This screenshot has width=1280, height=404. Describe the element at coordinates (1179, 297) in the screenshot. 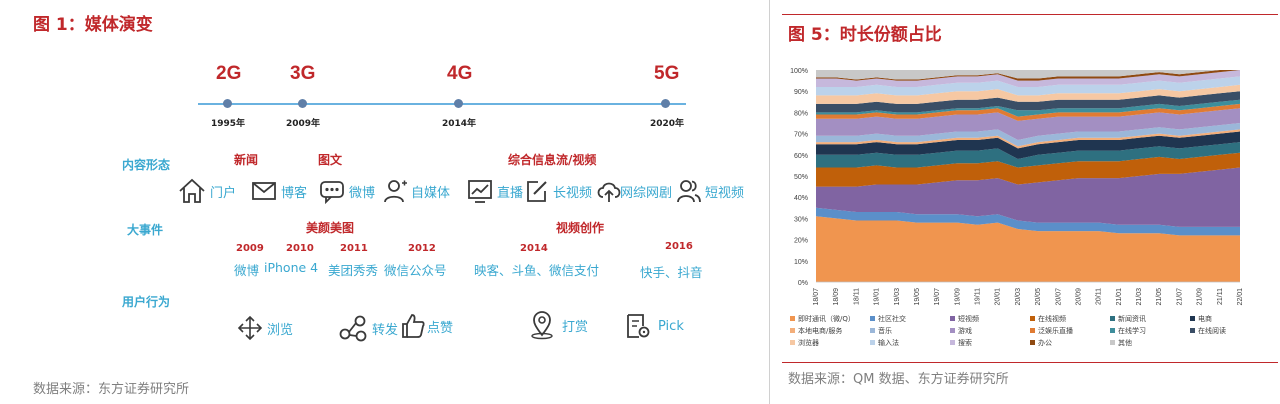

I see `x-tick-label: 21/07` at that location.